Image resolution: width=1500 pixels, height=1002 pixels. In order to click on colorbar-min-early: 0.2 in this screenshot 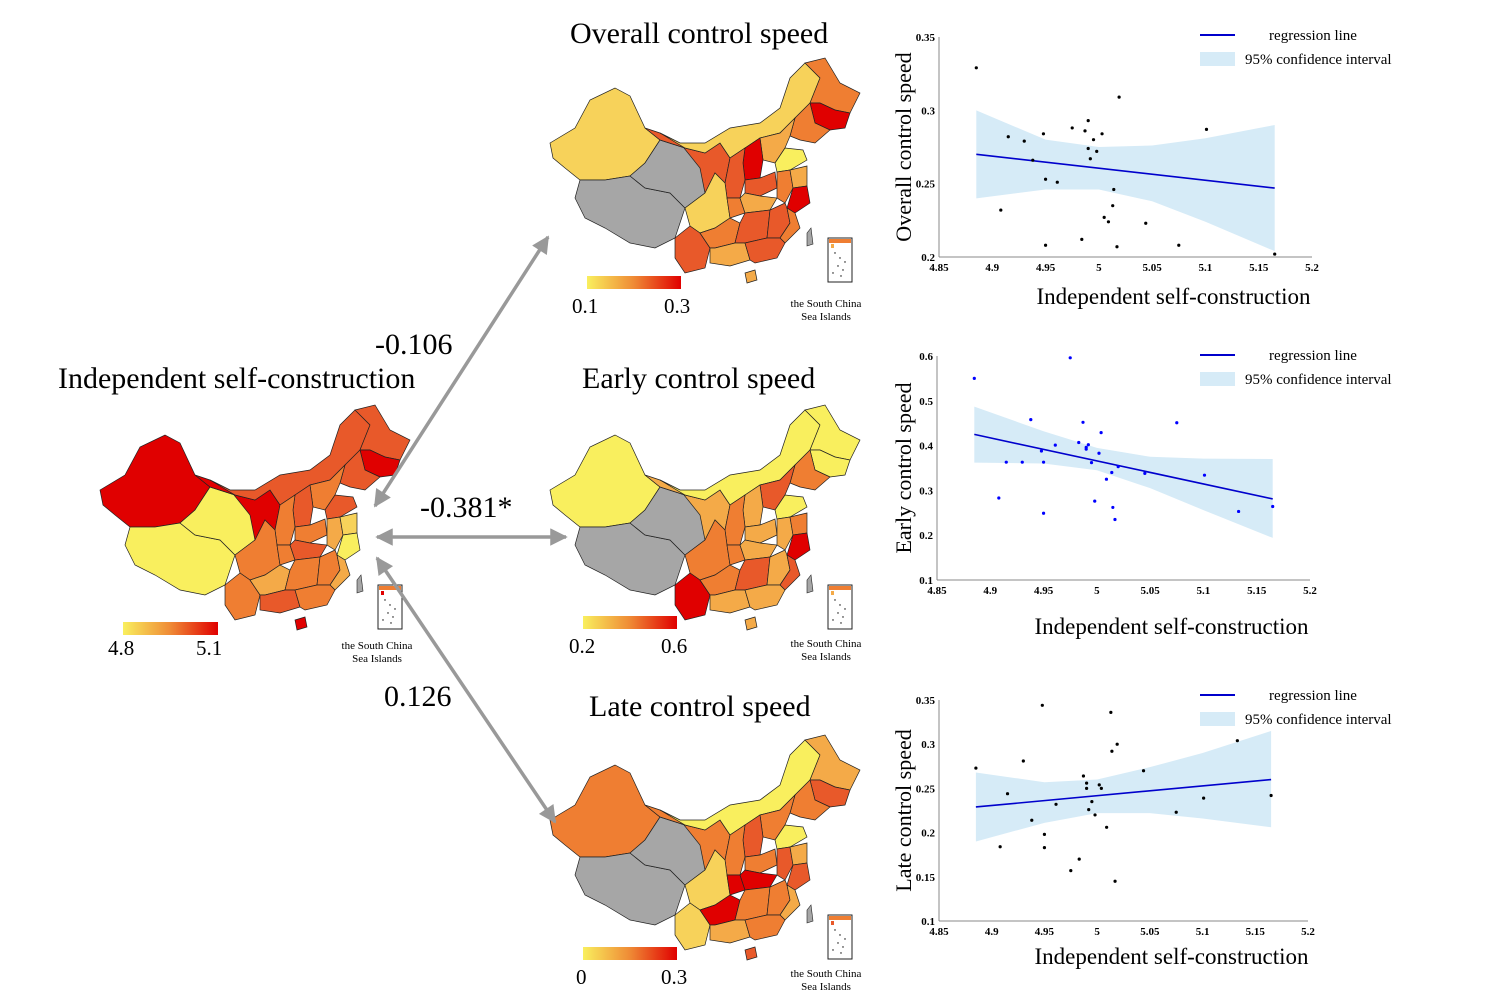, I will do `click(582, 646)`.